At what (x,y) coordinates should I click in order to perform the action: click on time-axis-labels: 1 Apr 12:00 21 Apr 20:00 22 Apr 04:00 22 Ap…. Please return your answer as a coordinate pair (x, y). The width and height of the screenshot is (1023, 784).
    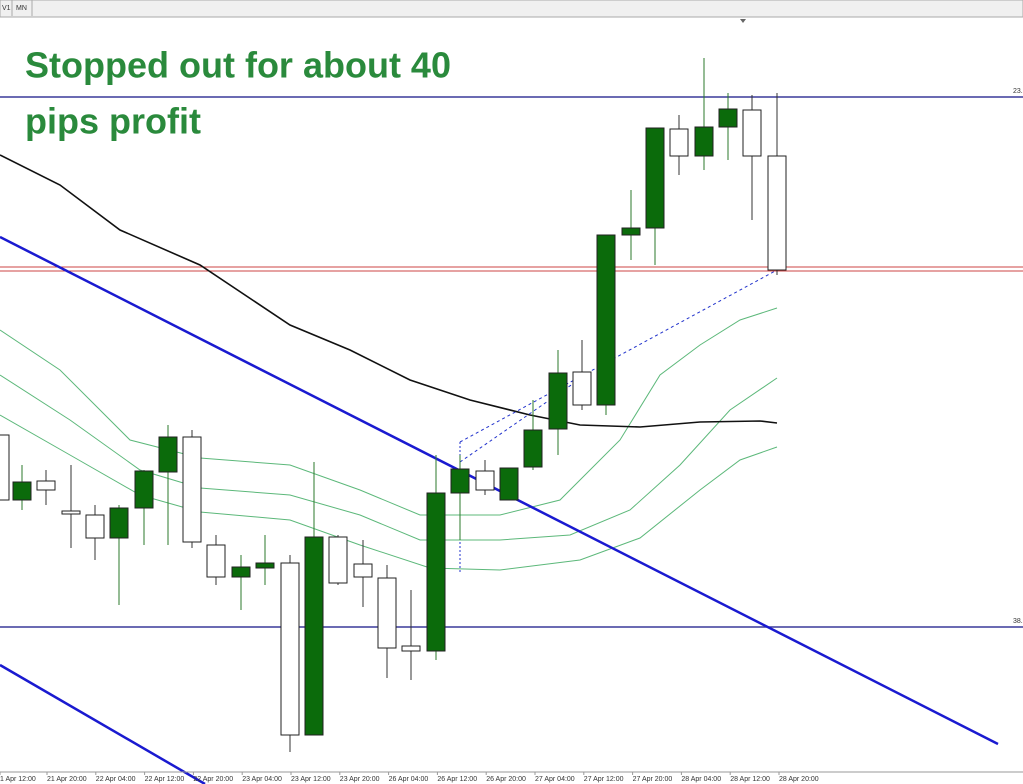
    Looking at the image, I should click on (409, 777).